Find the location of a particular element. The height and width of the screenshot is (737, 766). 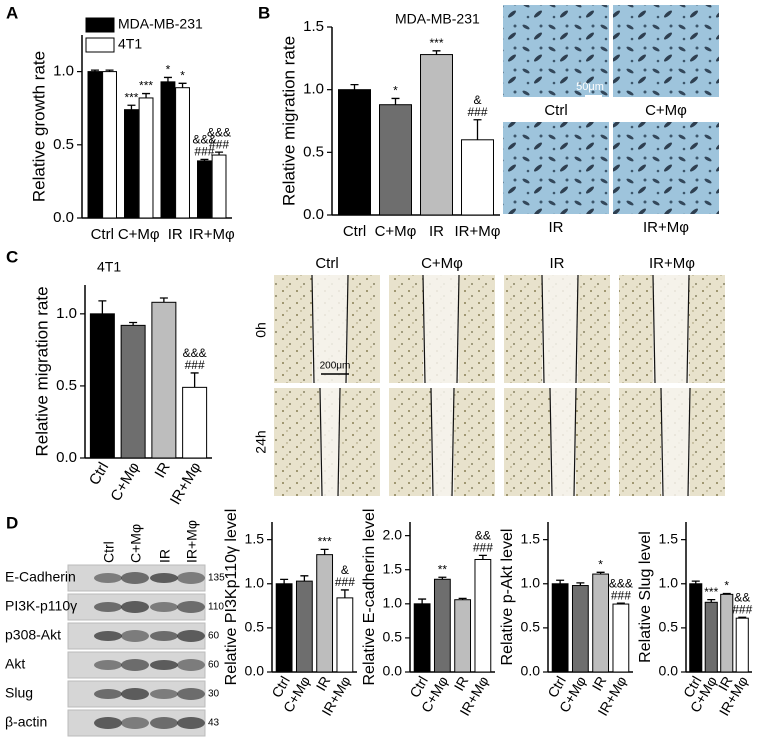

significance-label: ** is located at coordinates (443, 569).